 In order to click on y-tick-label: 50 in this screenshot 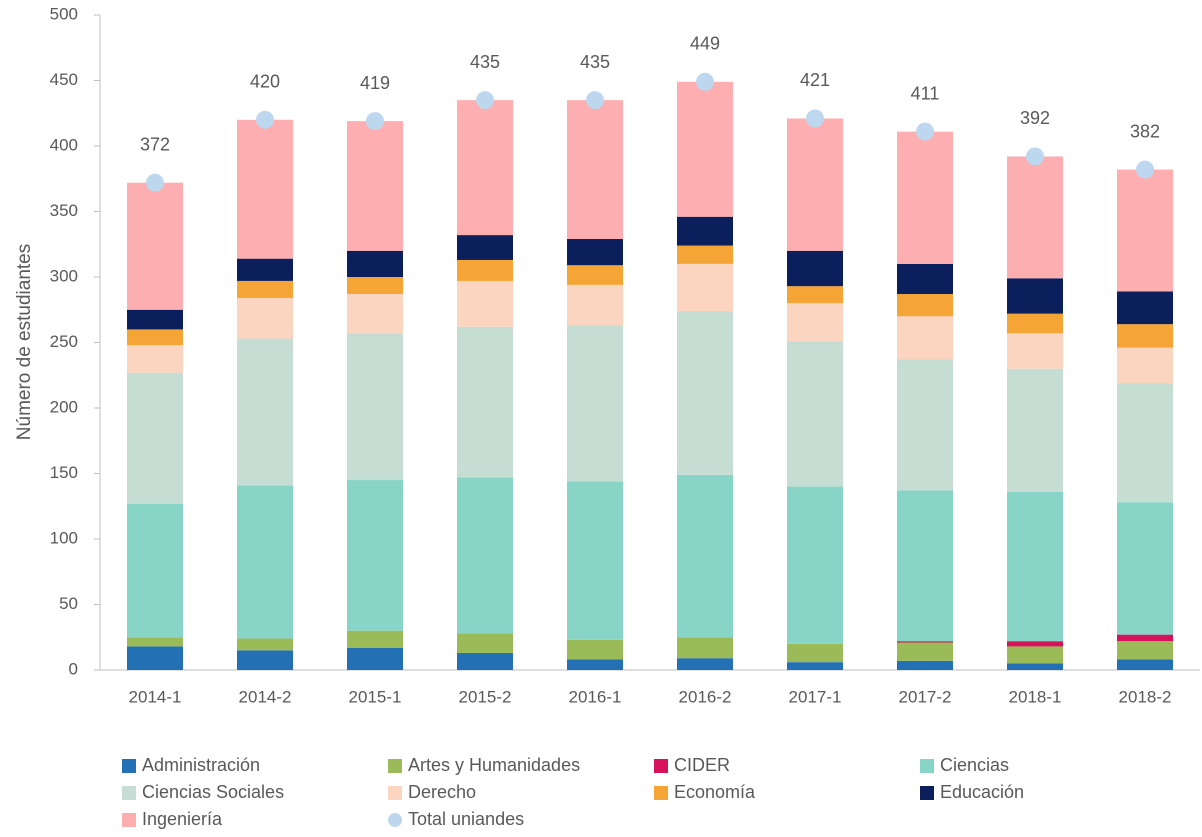, I will do `click(68, 603)`.